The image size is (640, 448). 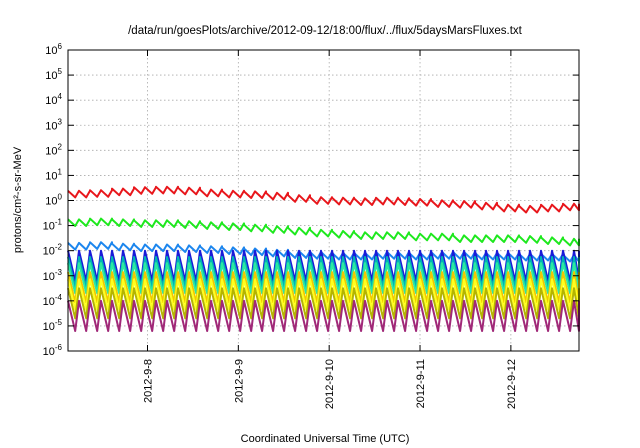 I want to click on y-tick-label: 10⁻⁶, so click(x=53, y=350).